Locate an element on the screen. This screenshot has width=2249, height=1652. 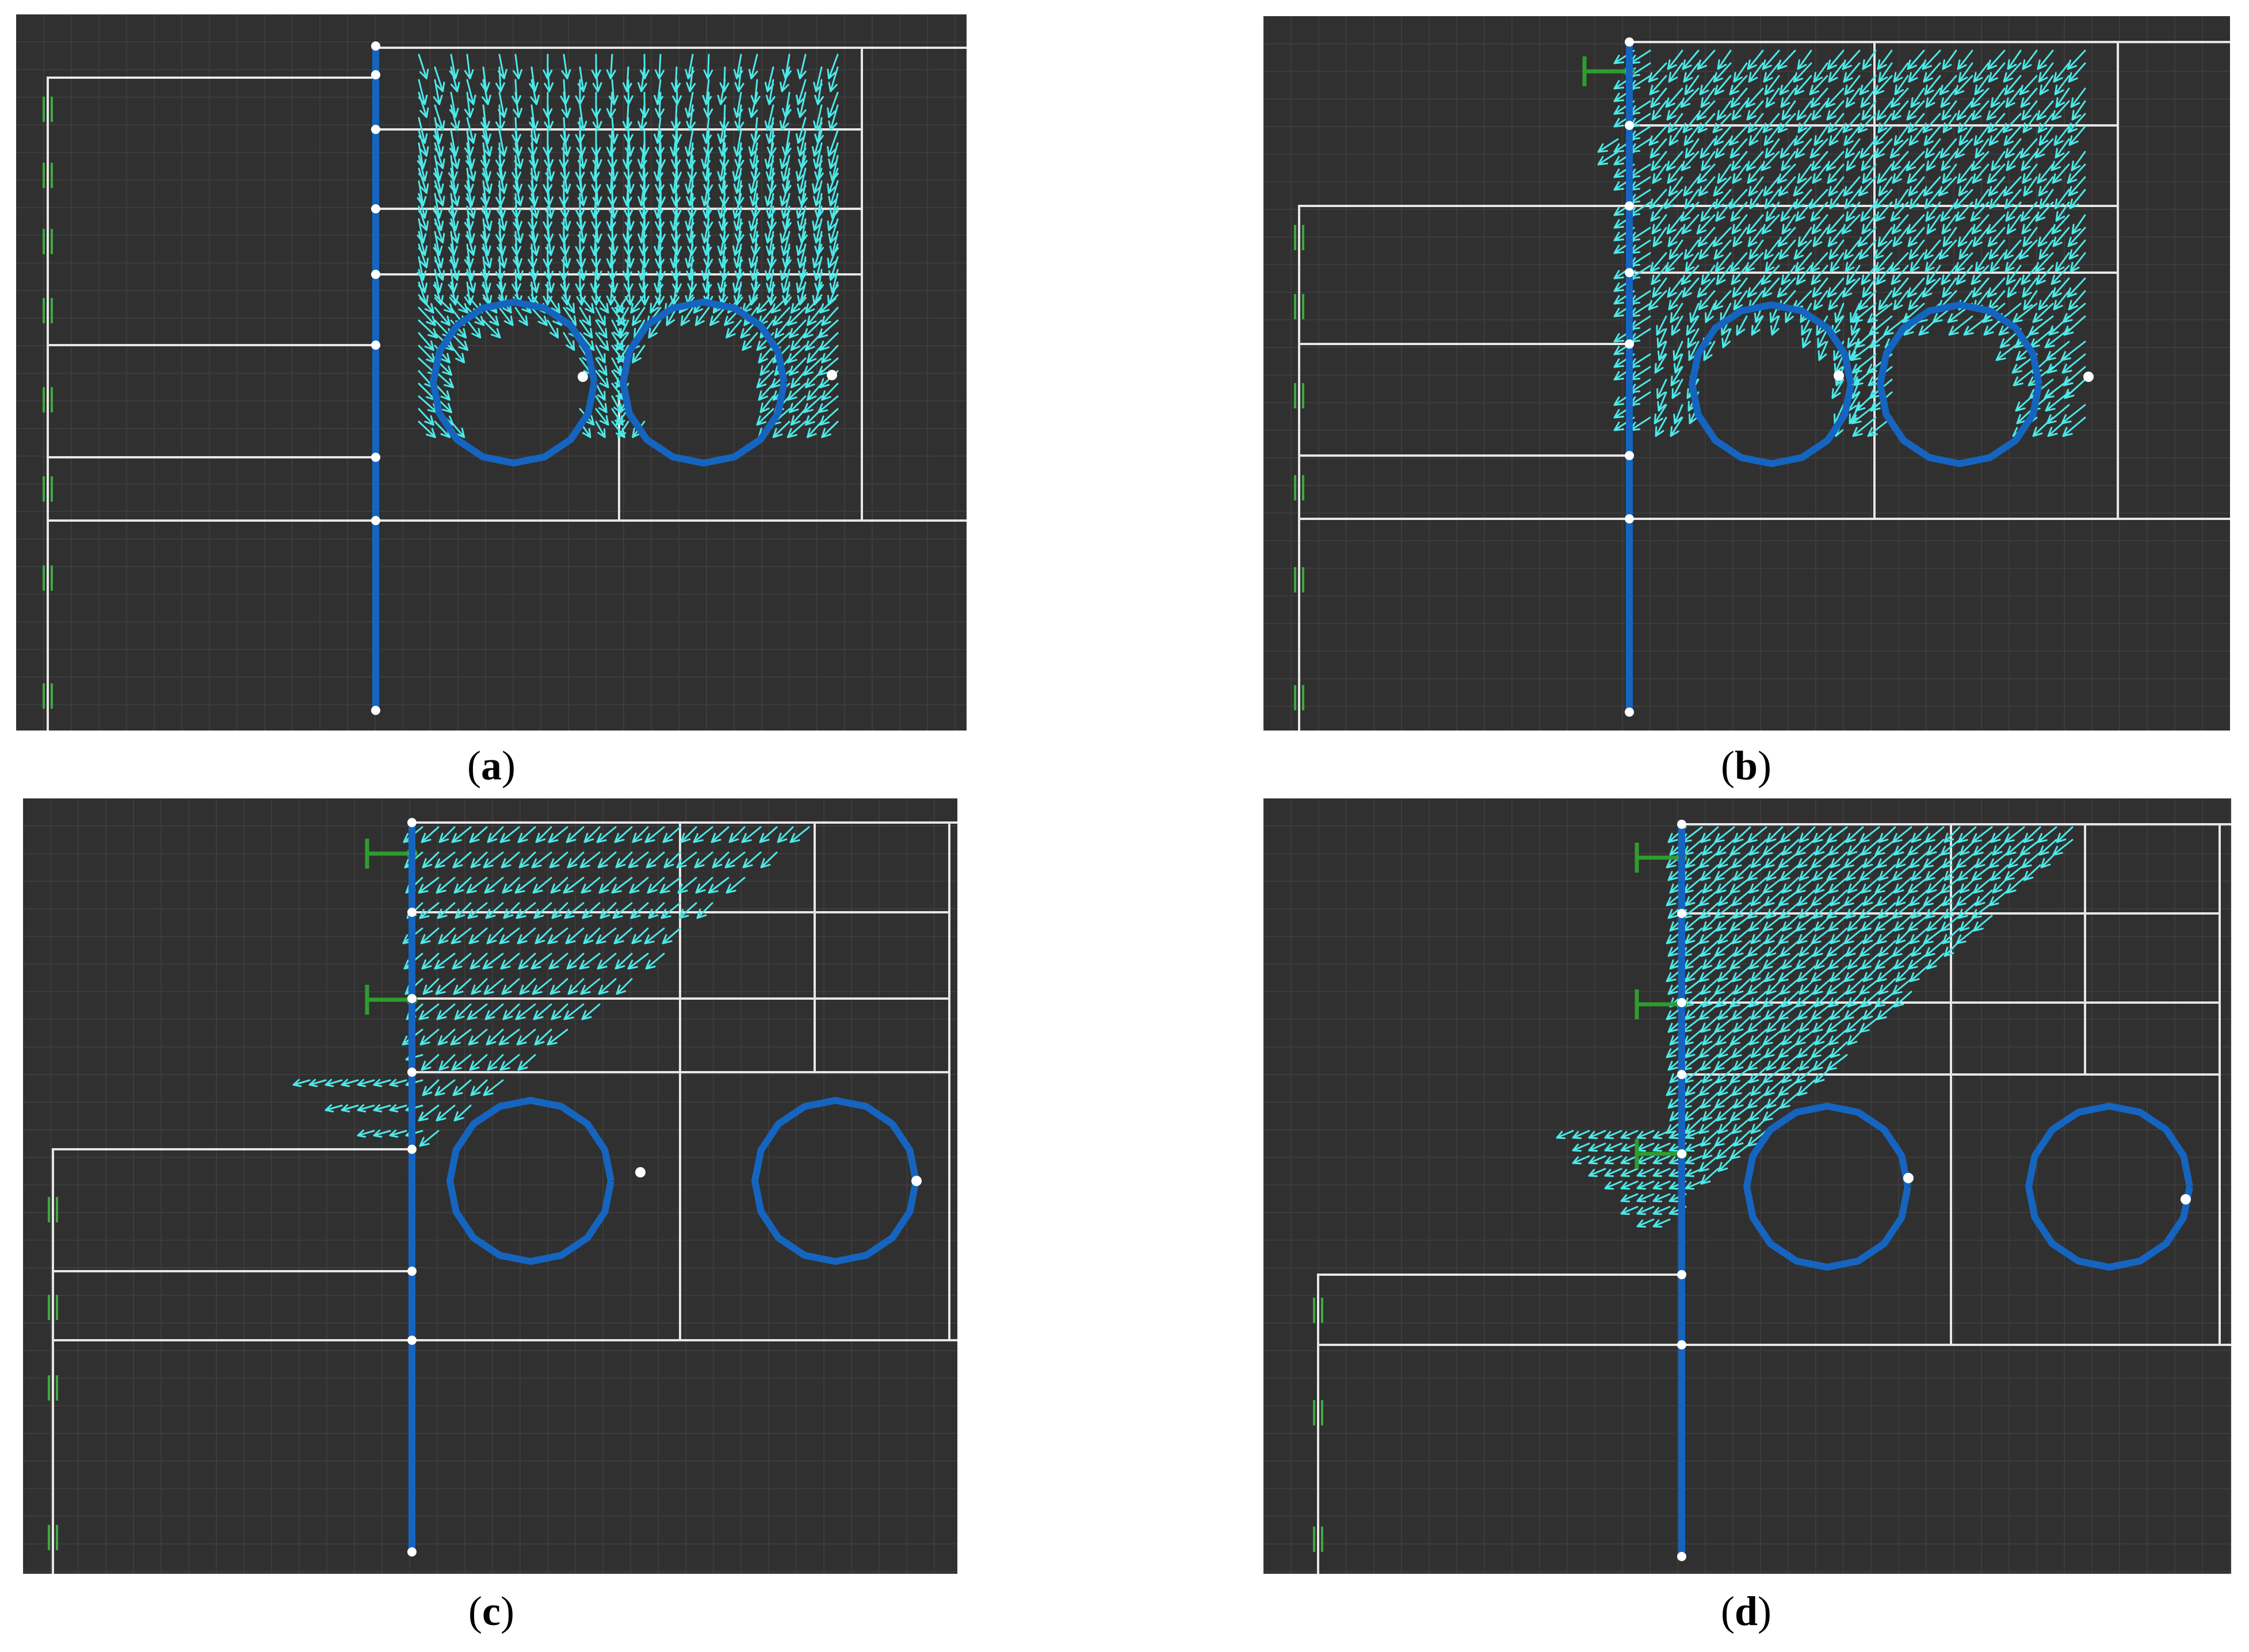
caption-a: (a) is located at coordinates (491, 766).